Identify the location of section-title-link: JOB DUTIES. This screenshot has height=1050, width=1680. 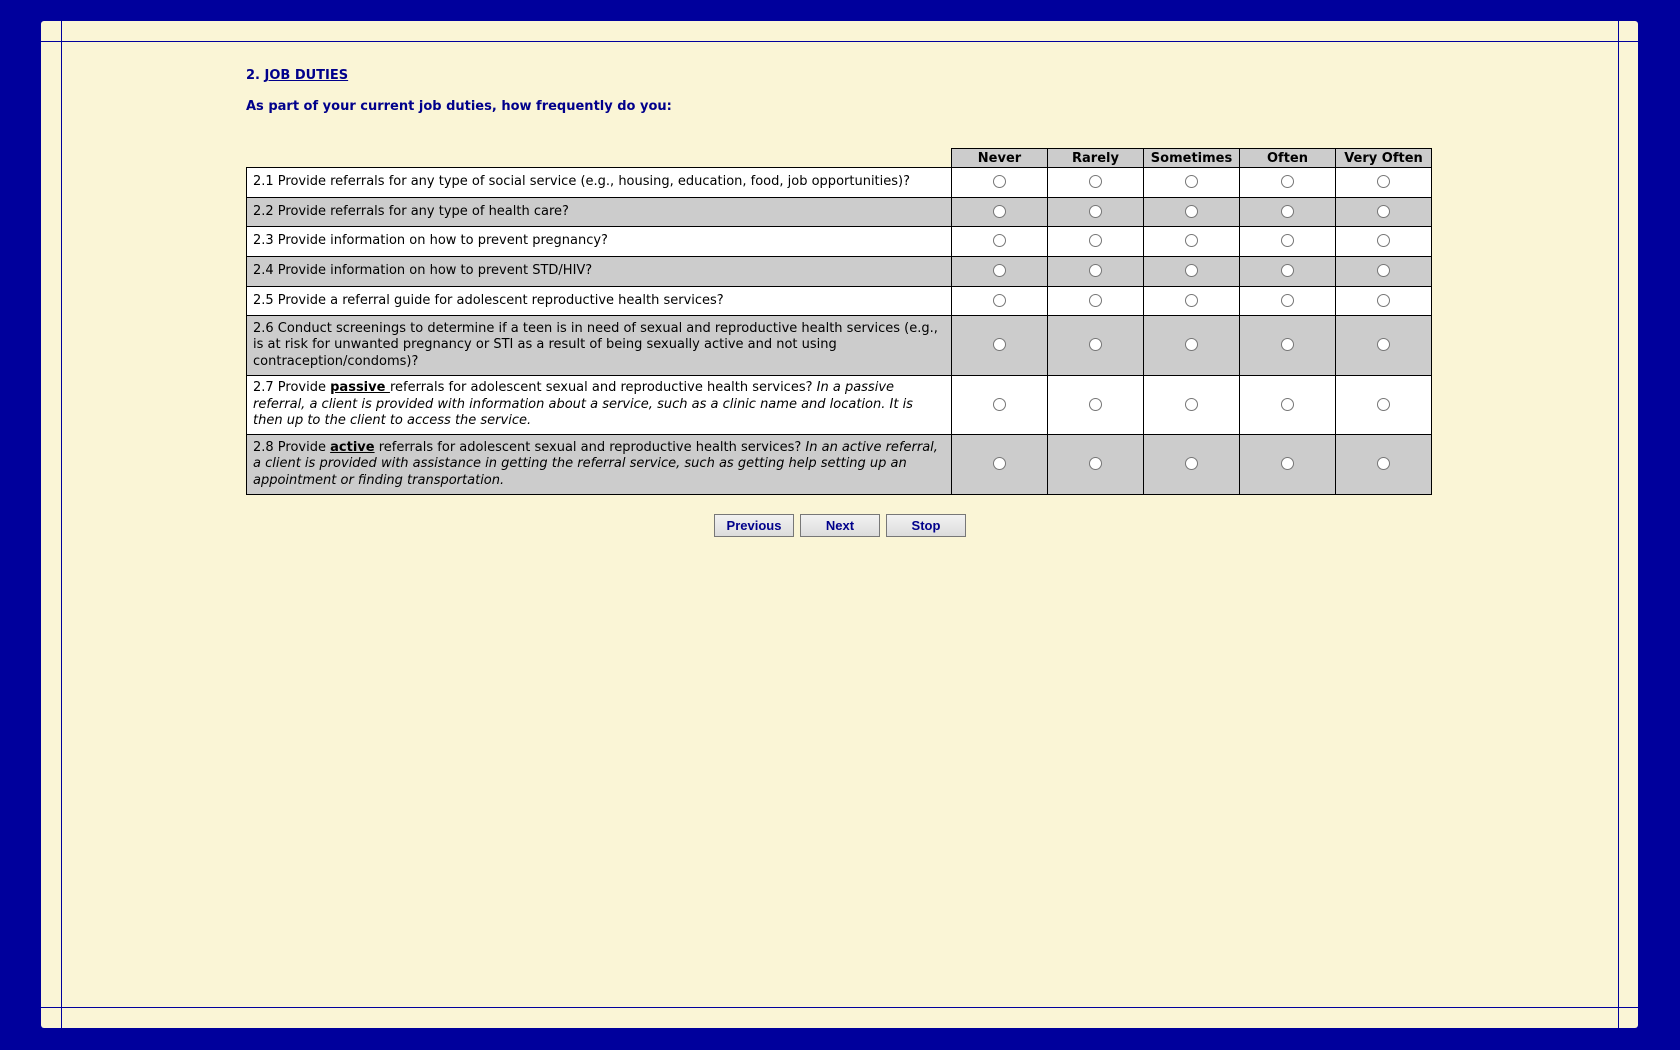
(306, 75).